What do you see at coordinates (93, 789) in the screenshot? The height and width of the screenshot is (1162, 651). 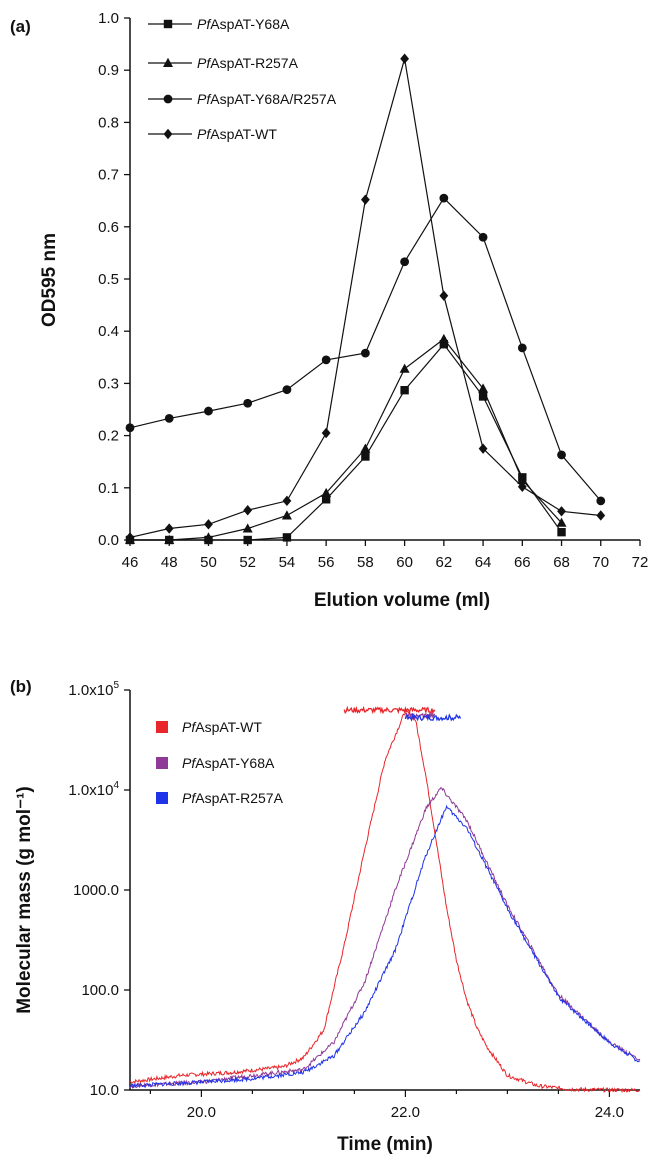 I see `panel-b-y-tick-label: 1.0x10⁴` at bounding box center [93, 789].